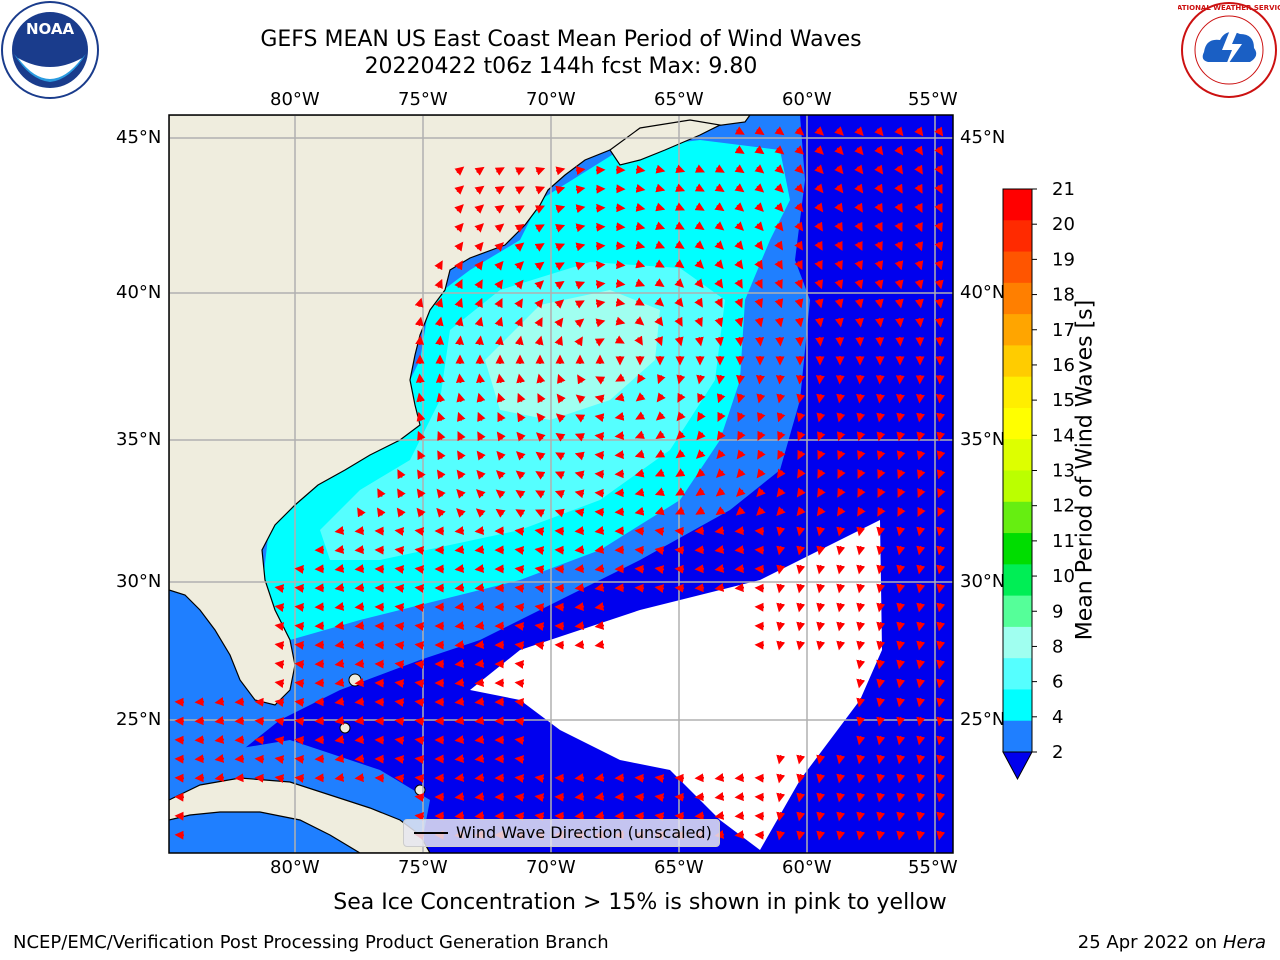 The height and width of the screenshot is (960, 1280). What do you see at coordinates (1017, 766) in the screenshot?
I see `colorbar-extend-arrow` at bounding box center [1017, 766].